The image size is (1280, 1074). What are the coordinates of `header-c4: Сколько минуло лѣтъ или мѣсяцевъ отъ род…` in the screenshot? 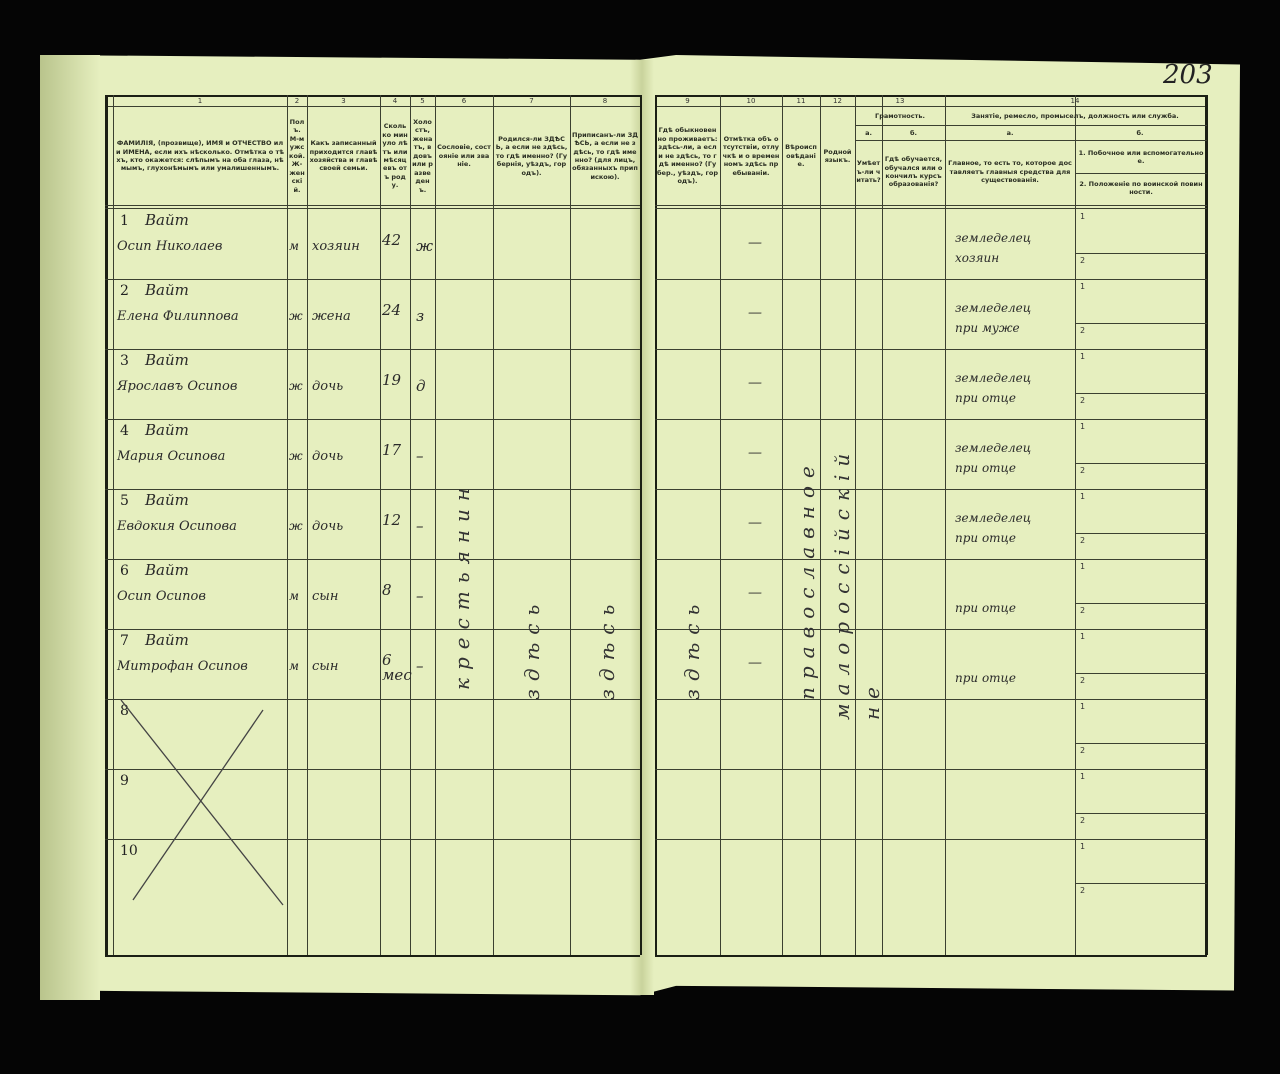 It's located at (395, 156).